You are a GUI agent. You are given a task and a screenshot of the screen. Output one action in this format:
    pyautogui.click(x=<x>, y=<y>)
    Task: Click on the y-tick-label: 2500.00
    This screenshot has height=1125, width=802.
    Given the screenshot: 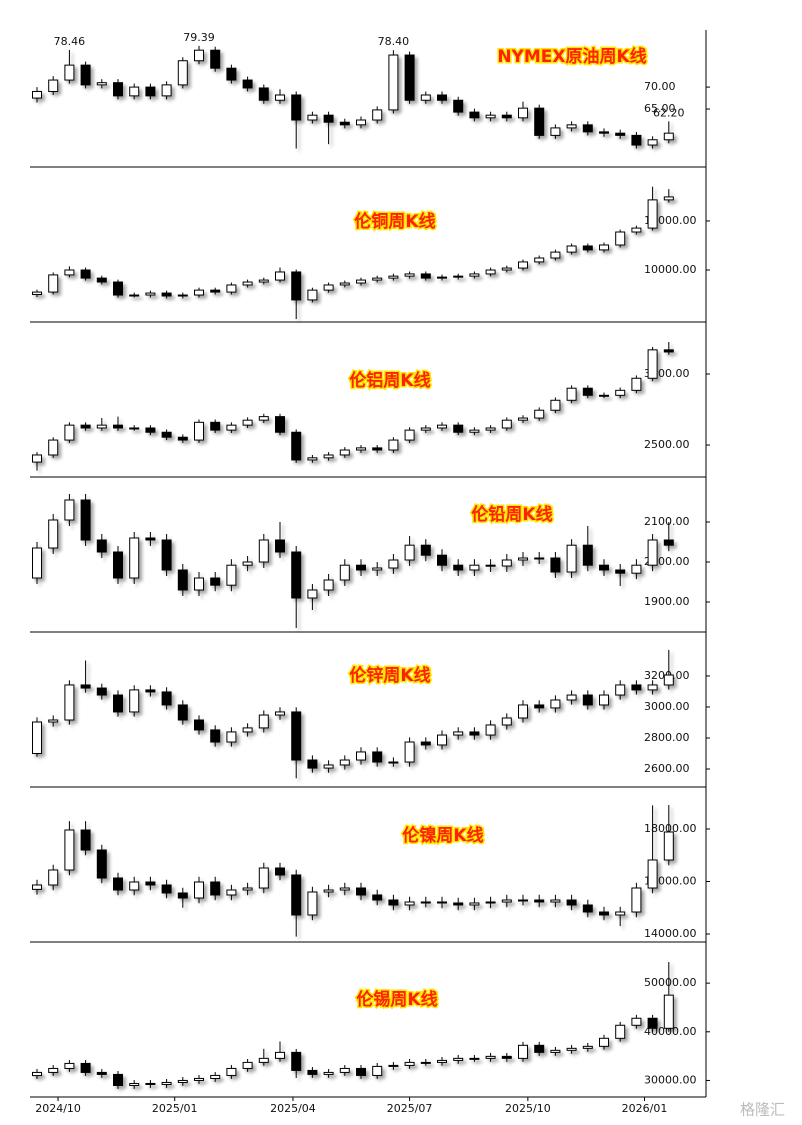 What is the action you would take?
    pyautogui.click(x=667, y=444)
    